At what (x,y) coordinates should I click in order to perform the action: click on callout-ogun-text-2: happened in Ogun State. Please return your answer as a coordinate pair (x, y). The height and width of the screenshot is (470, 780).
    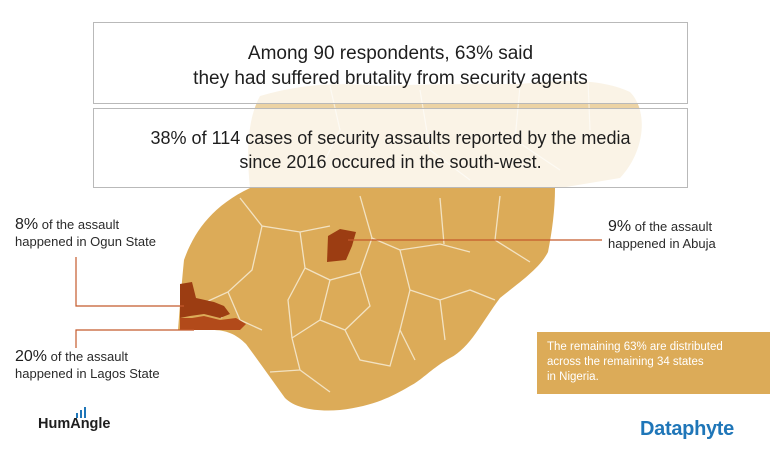
    Looking at the image, I should click on (85, 241).